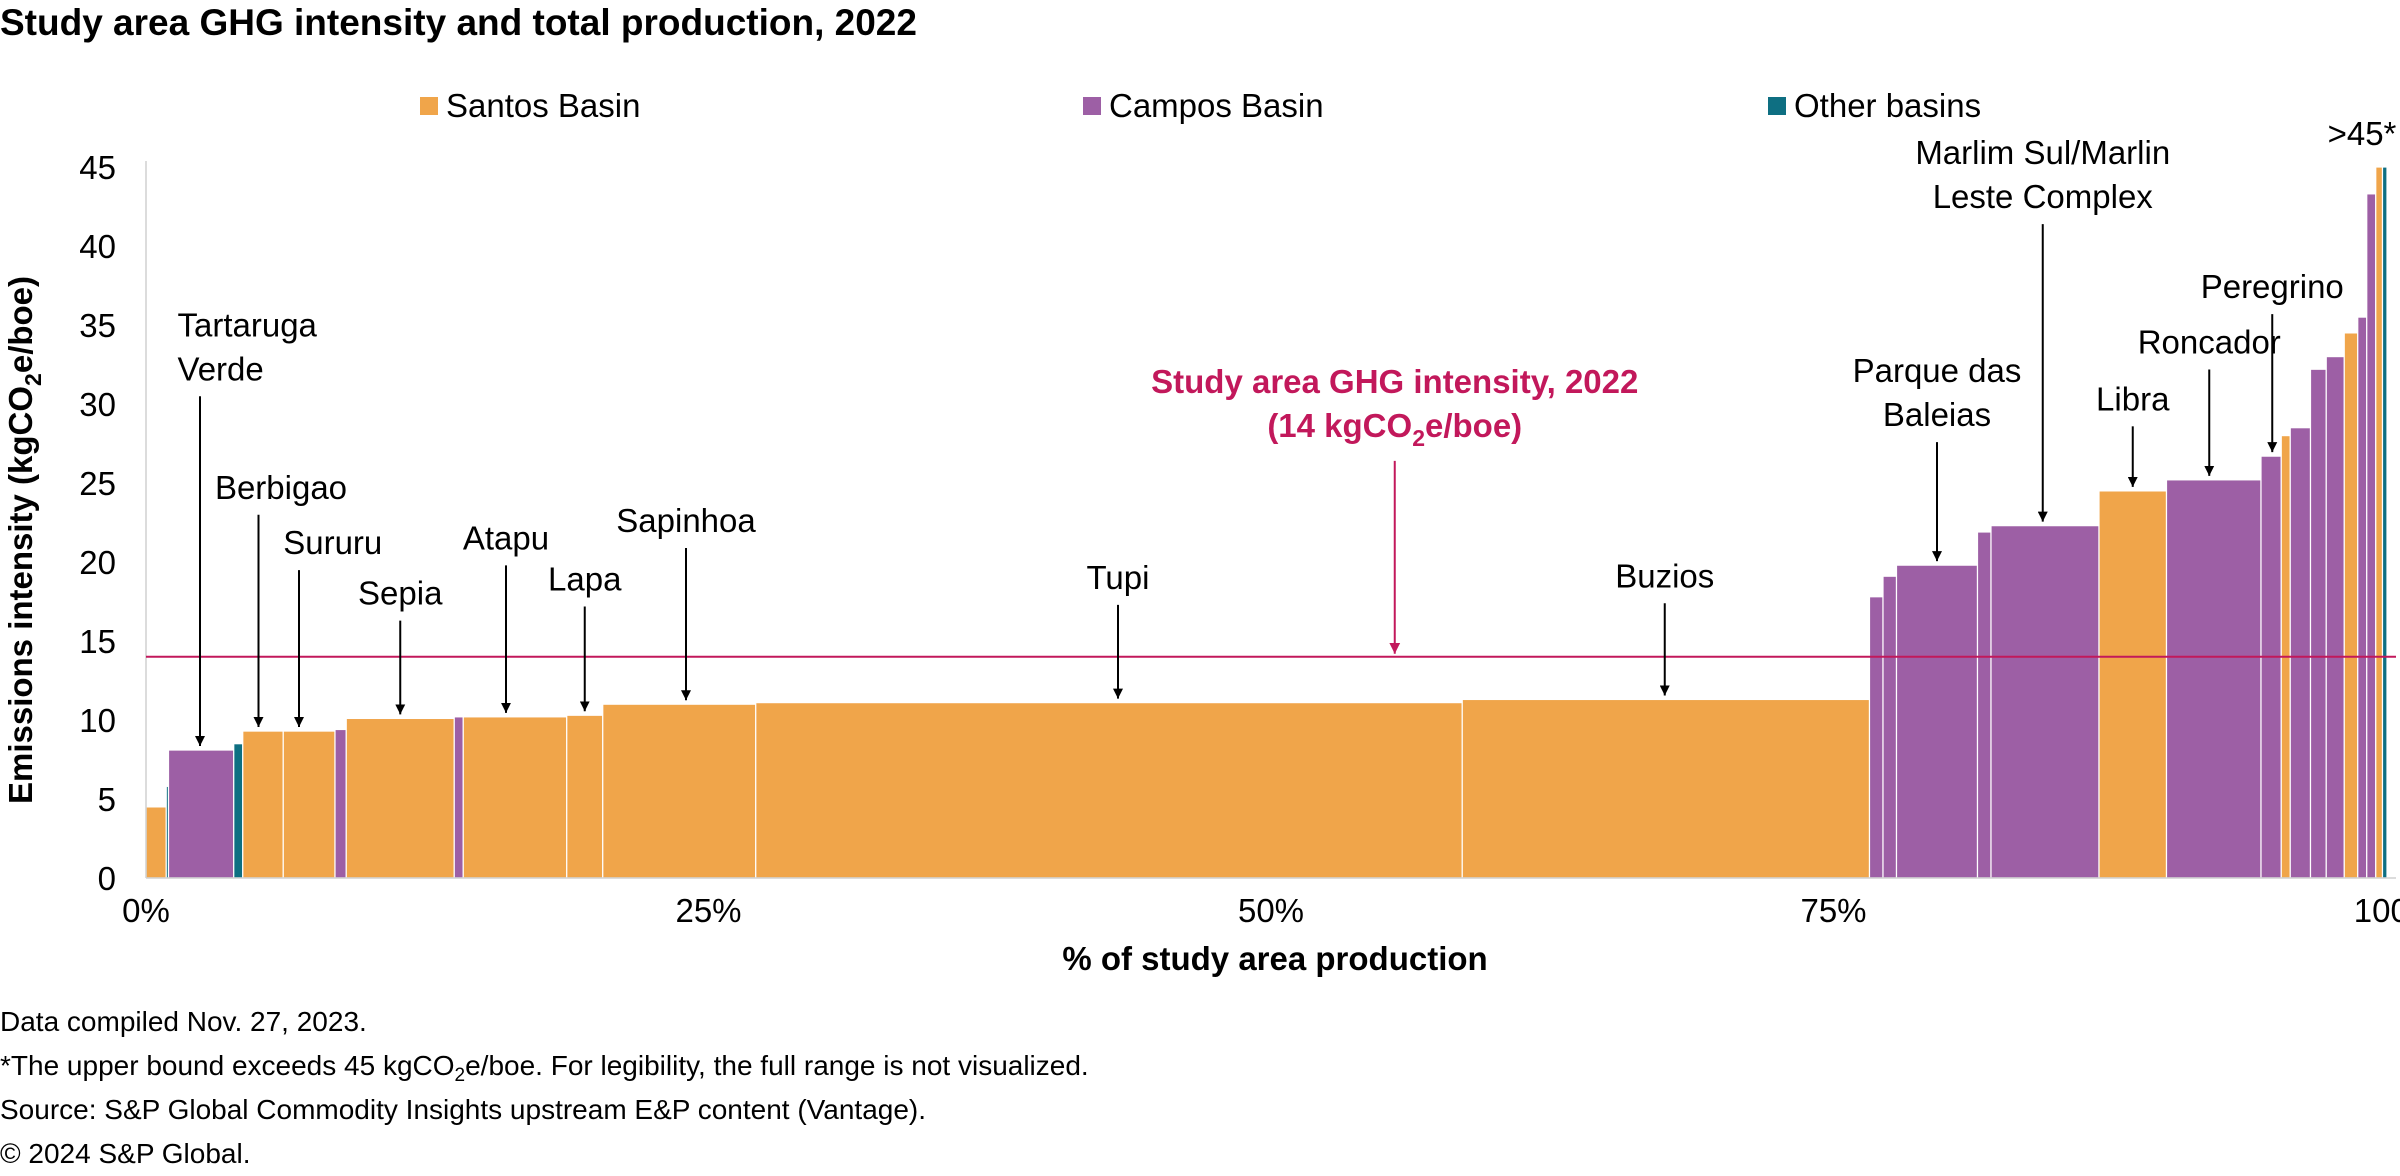  Describe the element at coordinates (281, 487) in the screenshot. I see `annotation-label: Berbigao` at that location.